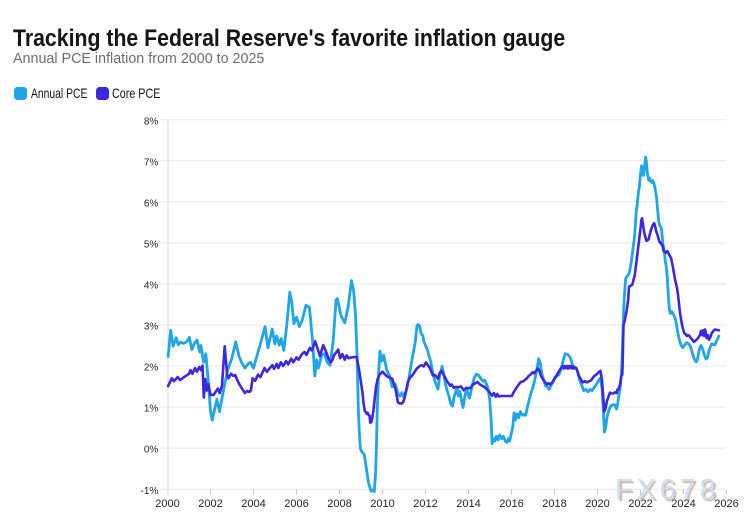  Describe the element at coordinates (151, 450) in the screenshot. I see `svg-text: 0%` at that location.